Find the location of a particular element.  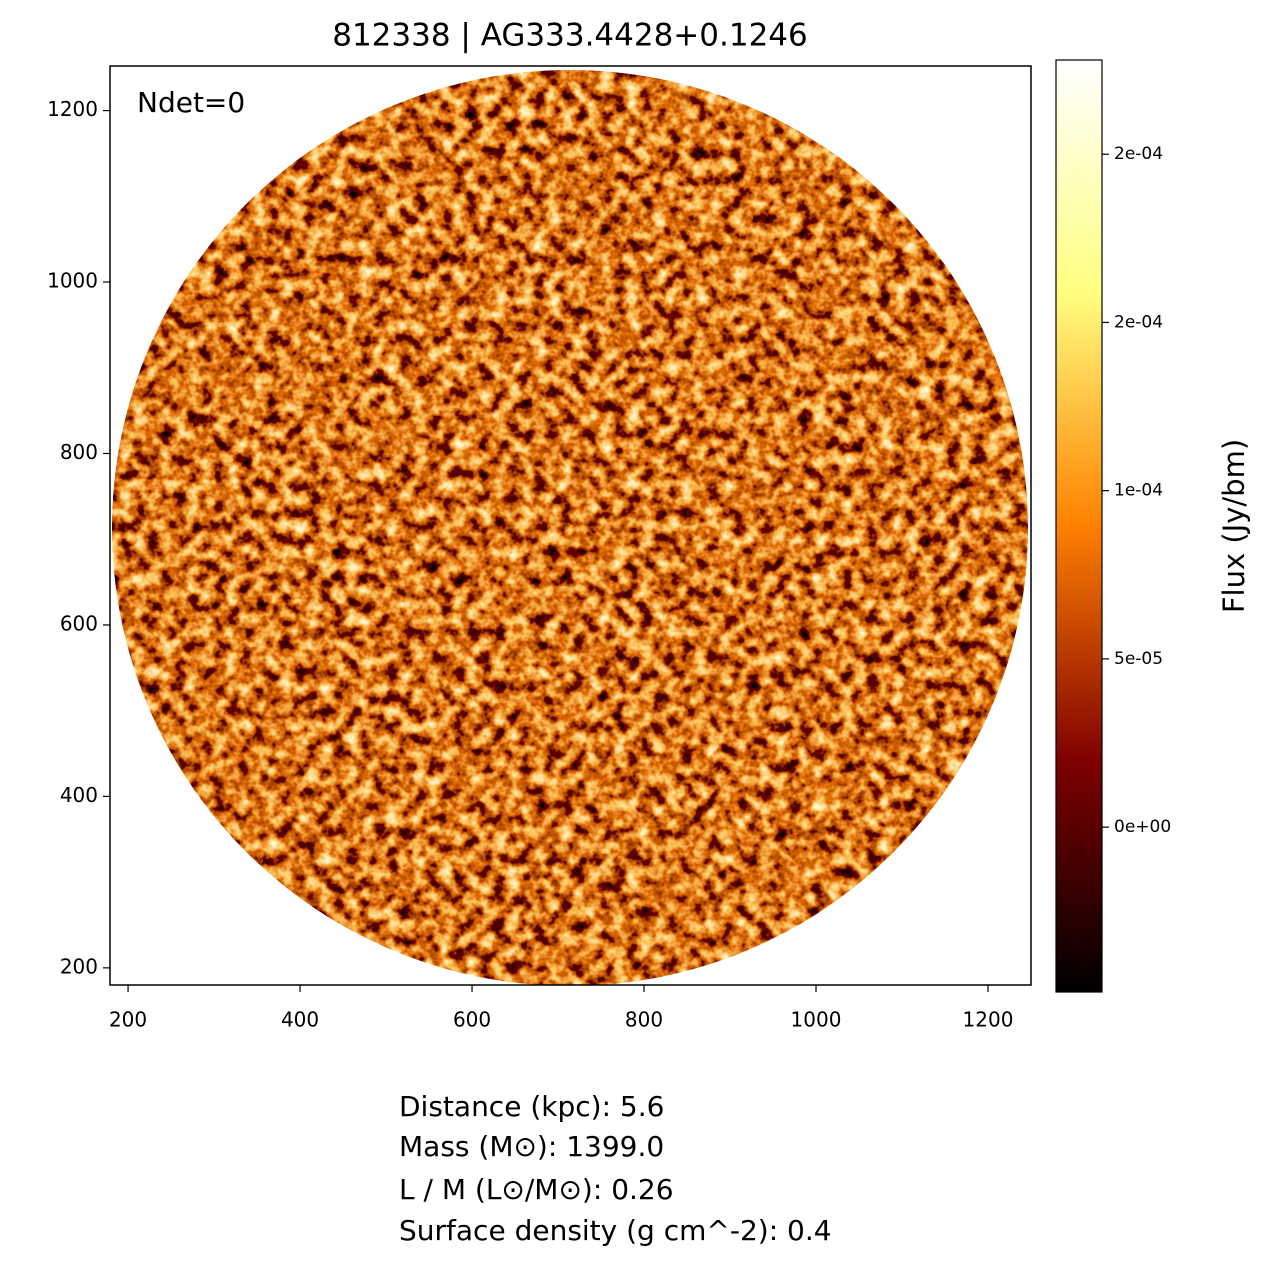

note: Surface density (g cm^-2): 0.4 is located at coordinates (615, 1230).